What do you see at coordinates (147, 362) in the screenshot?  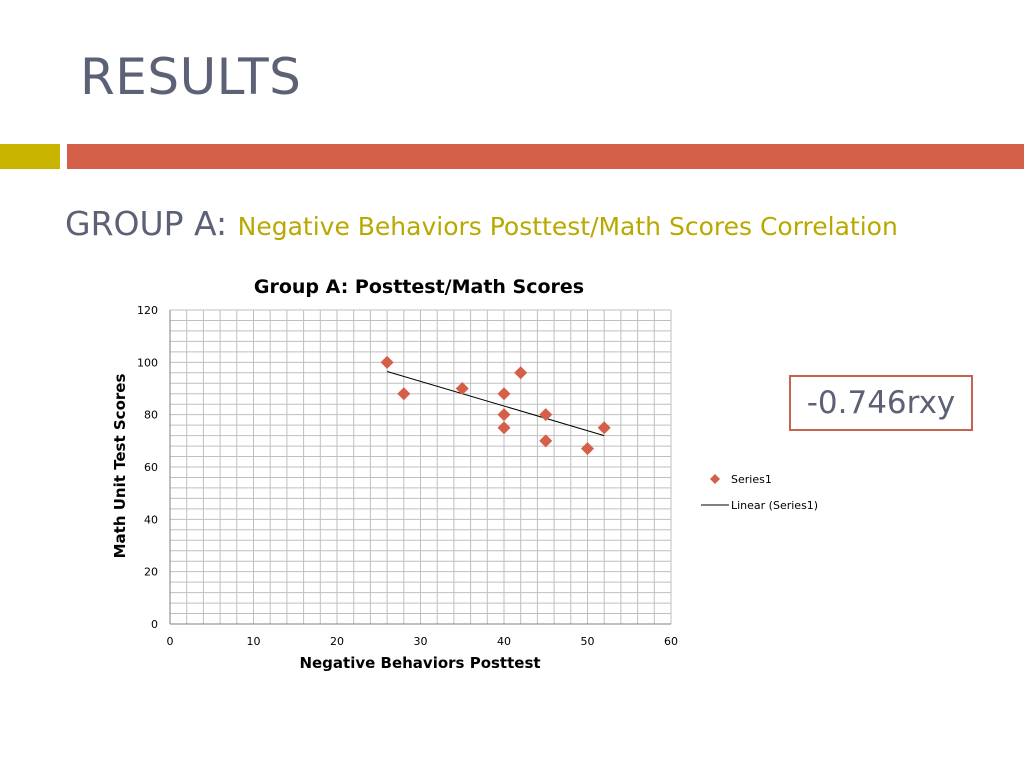 I see `y-tick-label: 100` at bounding box center [147, 362].